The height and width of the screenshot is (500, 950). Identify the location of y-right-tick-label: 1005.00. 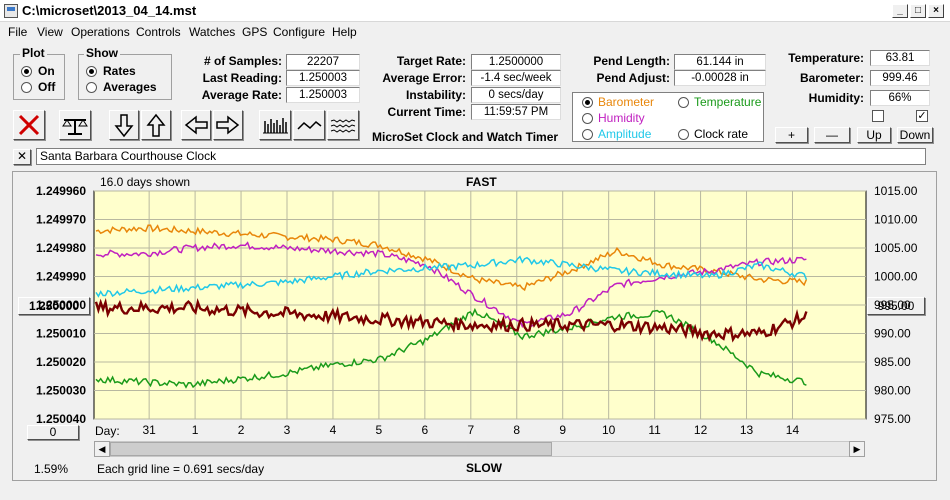
(896, 248).